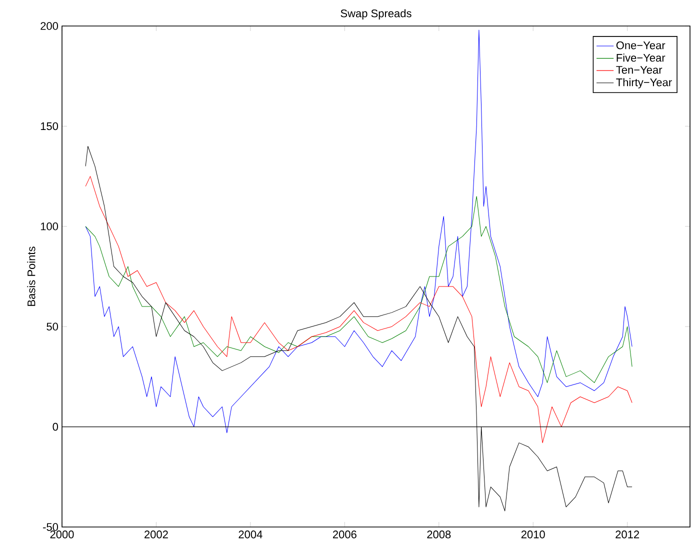  Describe the element at coordinates (49, 26) in the screenshot. I see `y-tick-label: 200` at that location.